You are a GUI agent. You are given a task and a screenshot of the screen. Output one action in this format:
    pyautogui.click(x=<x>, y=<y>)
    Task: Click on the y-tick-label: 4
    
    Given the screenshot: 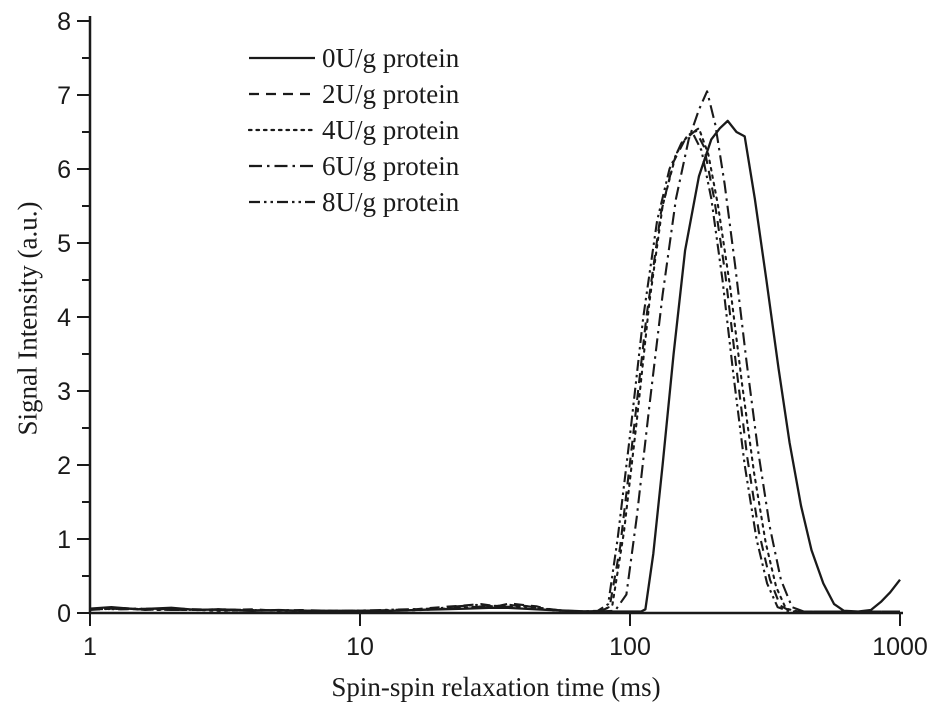 What is the action you would take?
    pyautogui.click(x=64, y=318)
    